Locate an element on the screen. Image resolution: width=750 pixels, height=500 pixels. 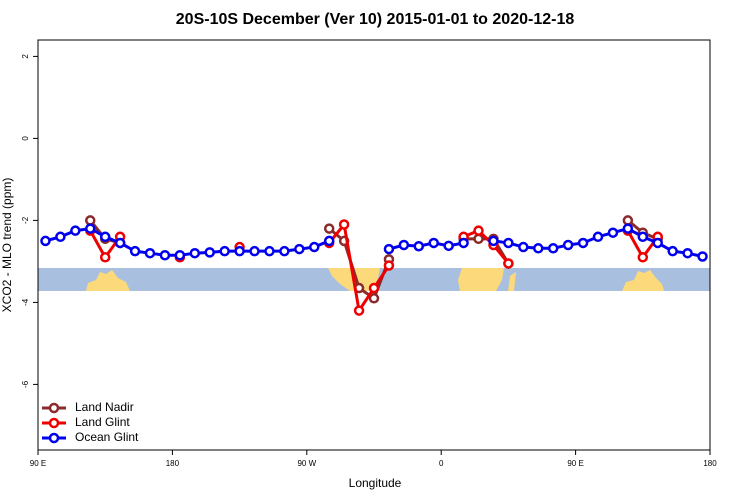
x-axis-label: Longitude is located at coordinates (375, 483).